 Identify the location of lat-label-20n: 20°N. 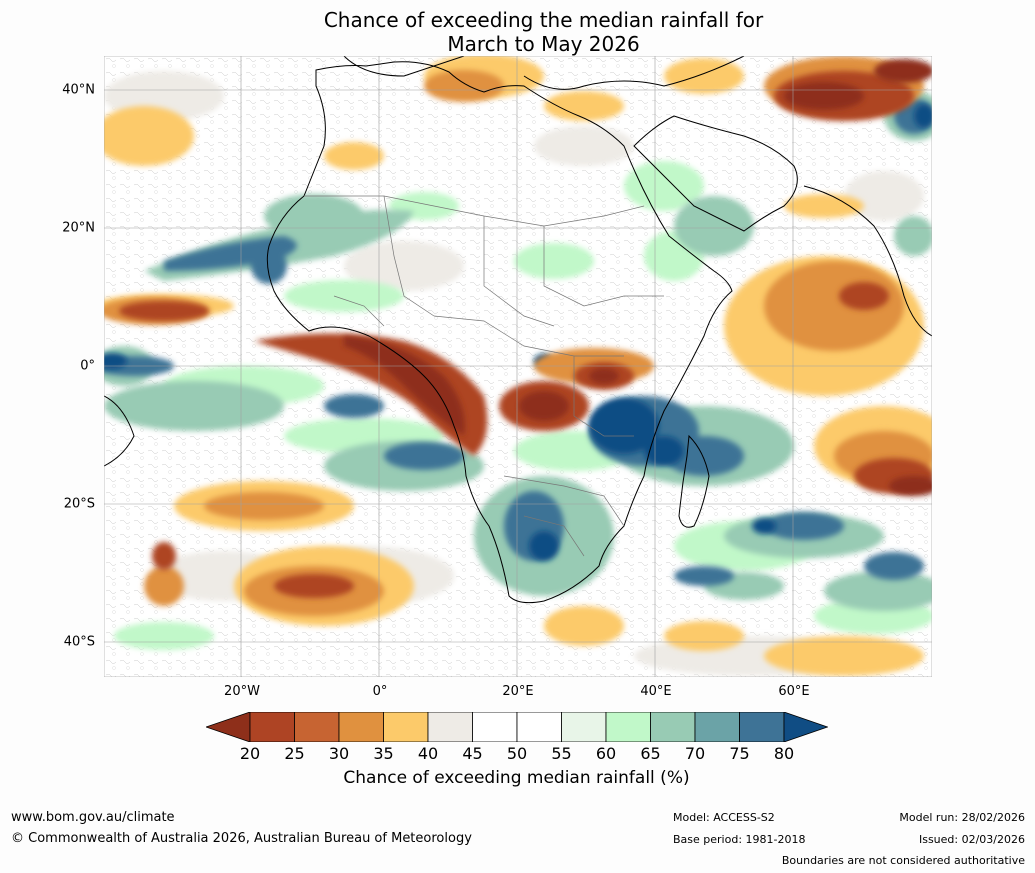
(78, 228).